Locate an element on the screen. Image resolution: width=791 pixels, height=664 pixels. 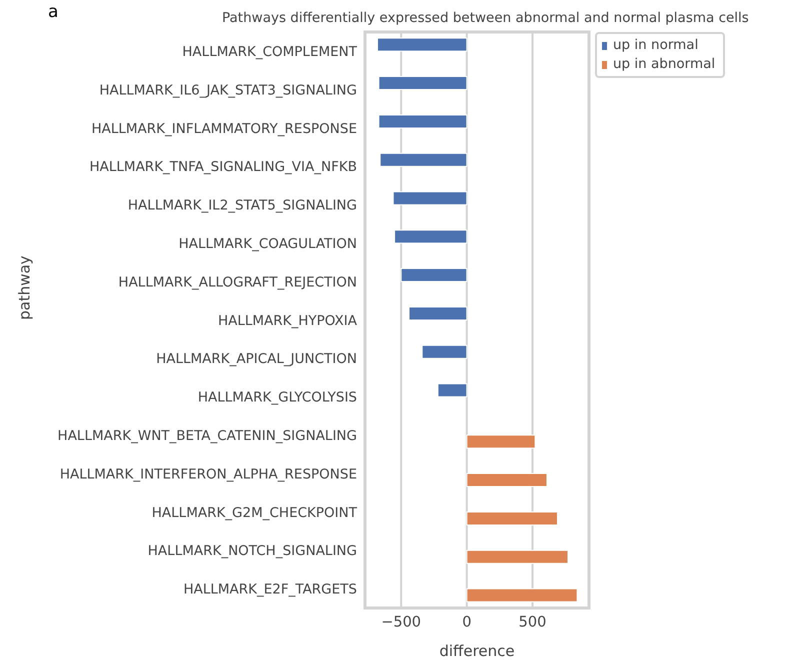
y-tick-label: HALLMARK_IL6_JAK_STAT3_SIGNALING is located at coordinates (228, 90).